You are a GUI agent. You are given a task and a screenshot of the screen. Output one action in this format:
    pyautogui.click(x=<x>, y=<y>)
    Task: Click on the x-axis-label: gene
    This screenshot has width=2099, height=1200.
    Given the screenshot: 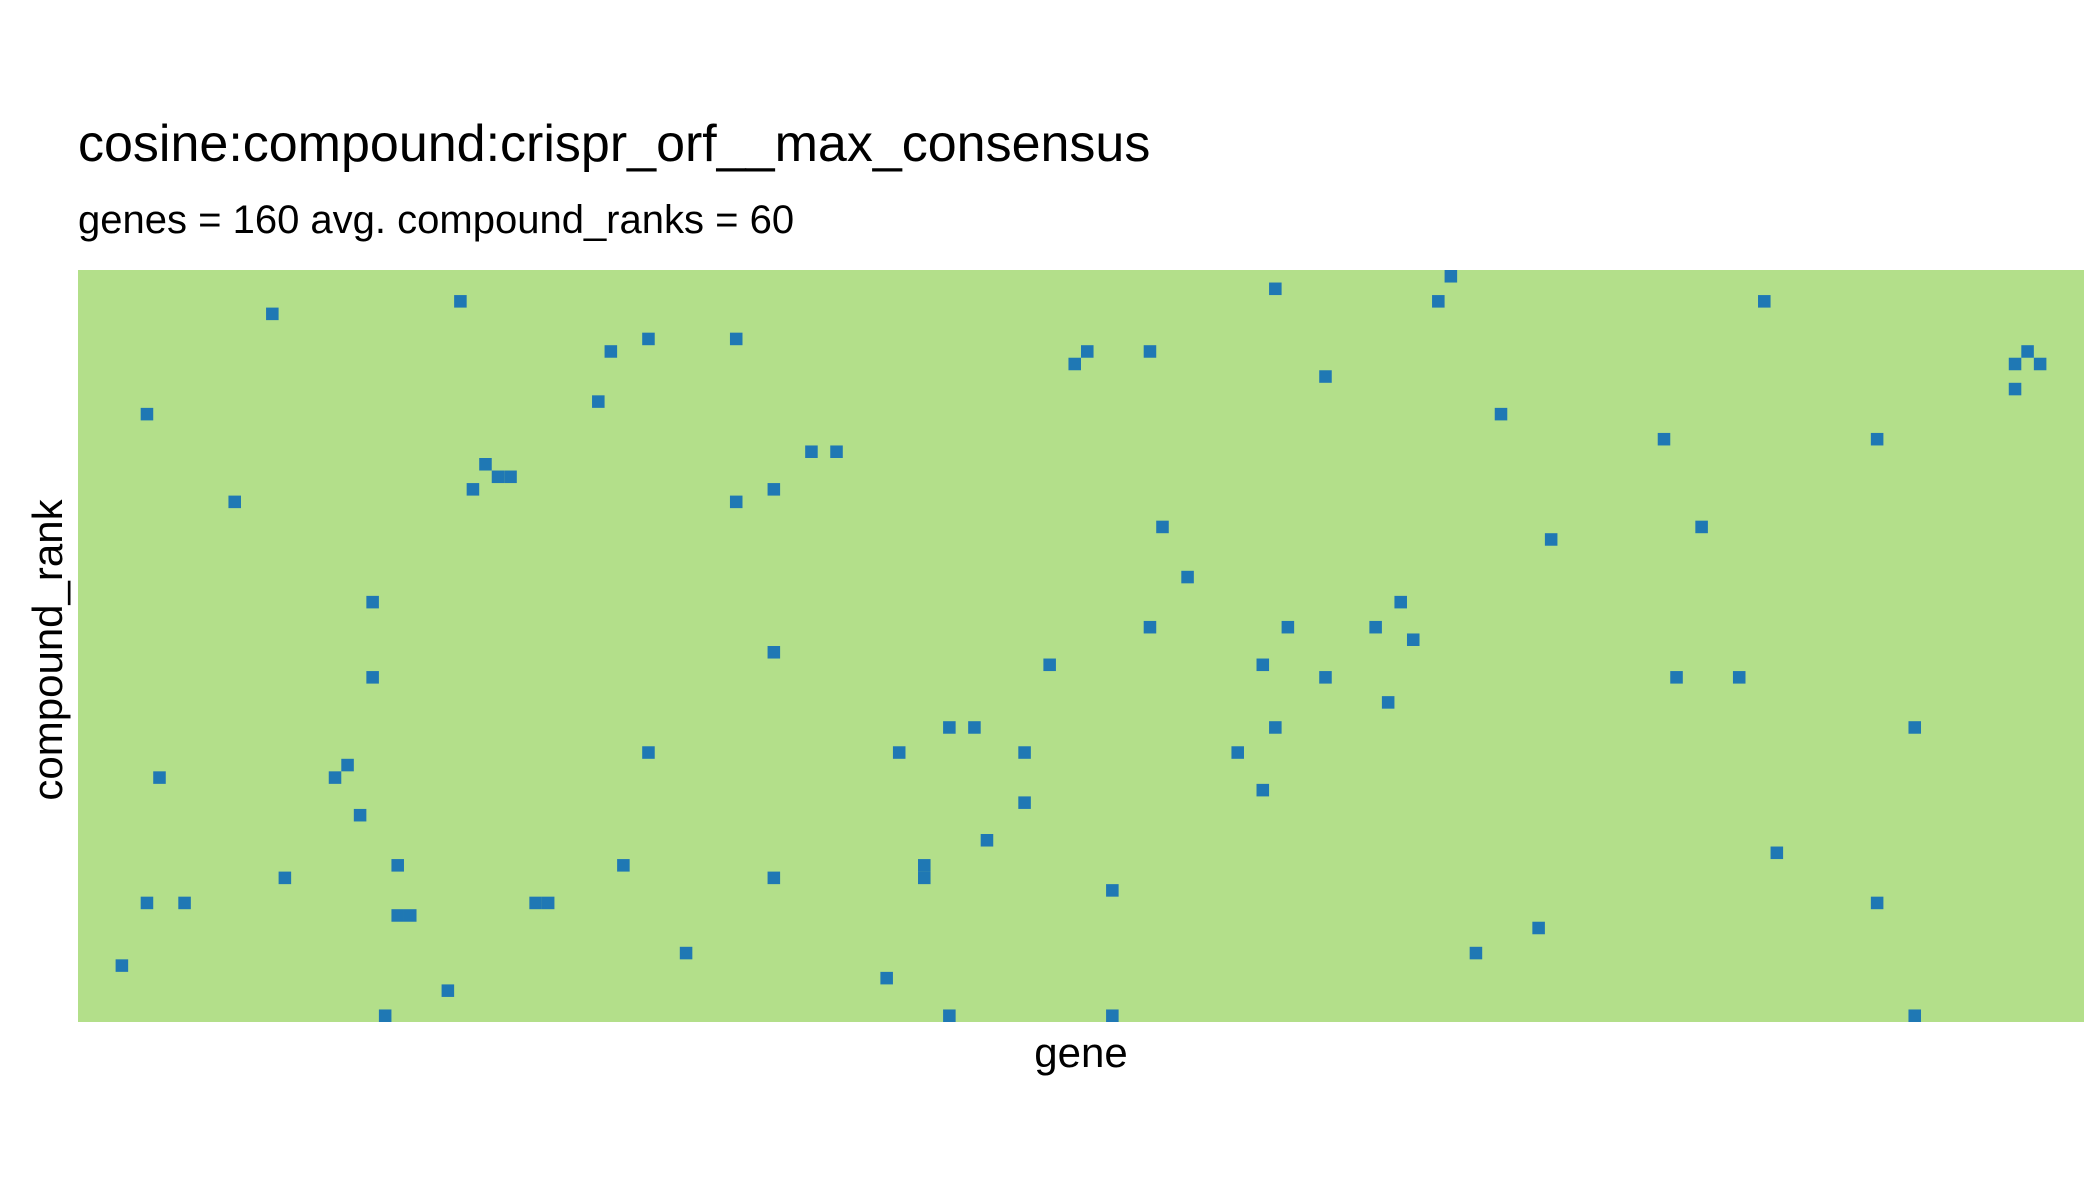 What is the action you would take?
    pyautogui.click(x=1081, y=1052)
    